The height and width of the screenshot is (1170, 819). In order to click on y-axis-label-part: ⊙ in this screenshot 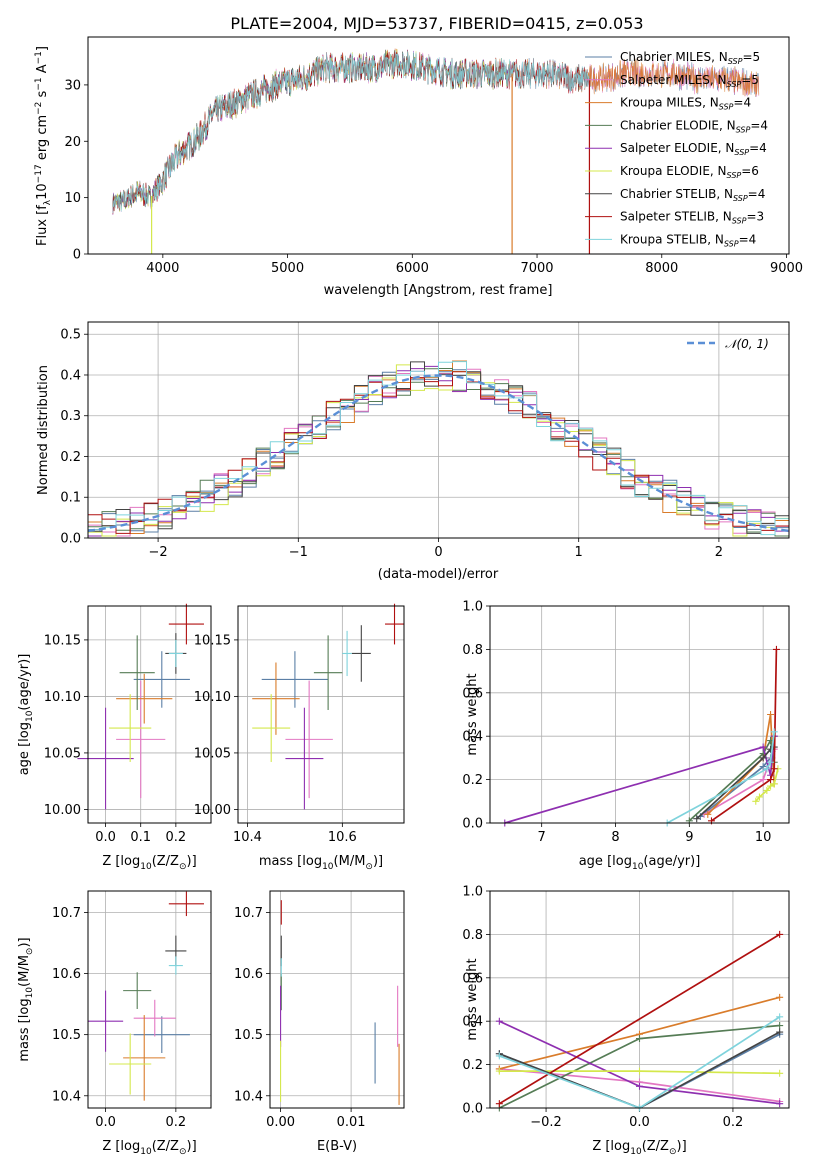, I will do `click(30, 952)`.